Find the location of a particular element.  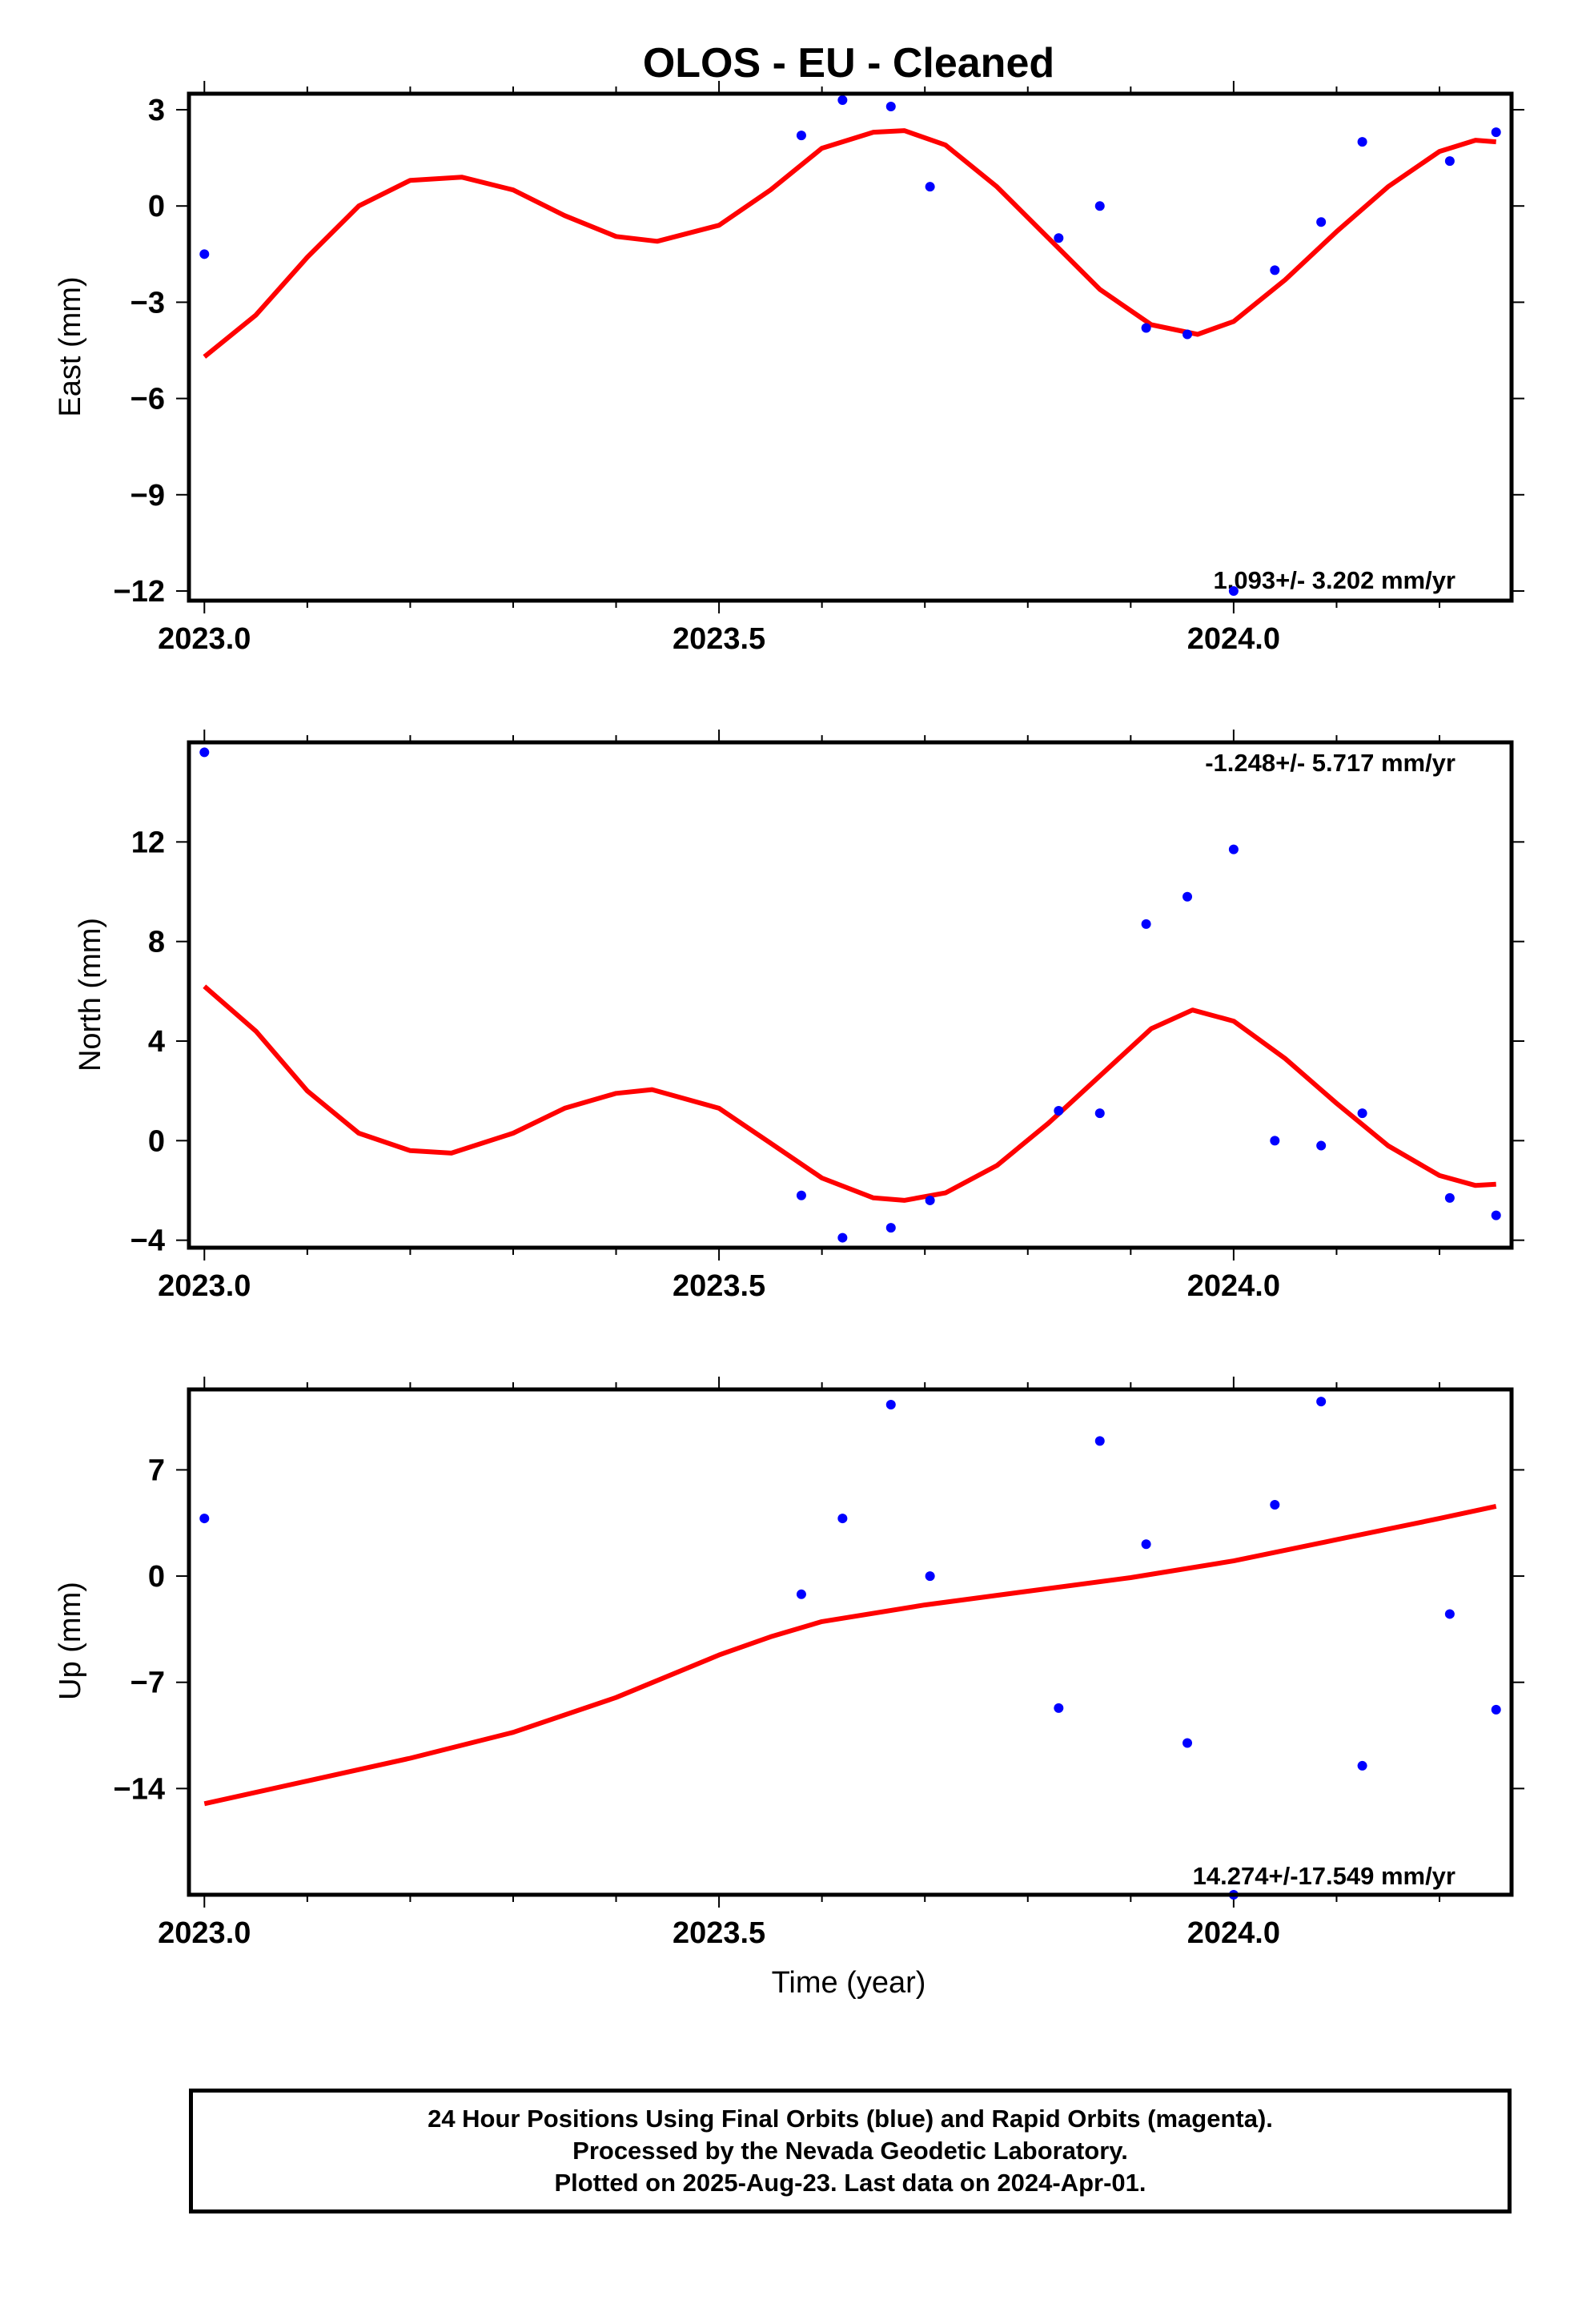

east-ytick-label: 3 is located at coordinates (156, 111).